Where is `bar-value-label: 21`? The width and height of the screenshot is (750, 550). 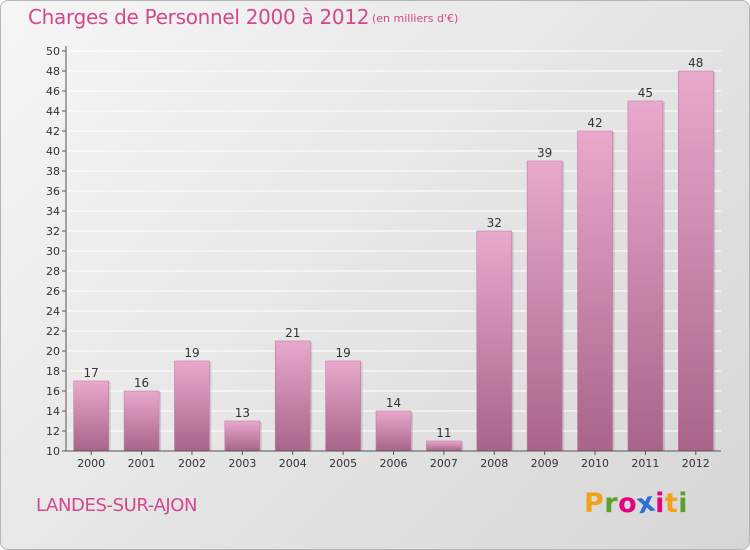
bar-value-label: 21 is located at coordinates (292, 333).